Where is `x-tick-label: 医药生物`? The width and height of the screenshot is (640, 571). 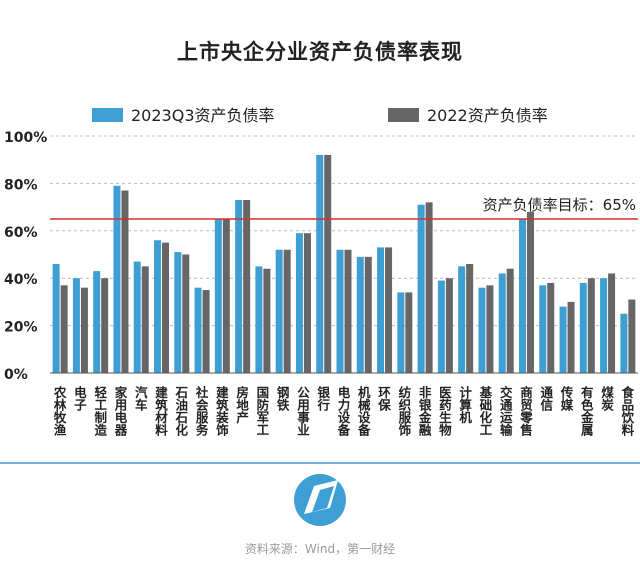 x-tick-label: 医药生物 is located at coordinates (444, 411).